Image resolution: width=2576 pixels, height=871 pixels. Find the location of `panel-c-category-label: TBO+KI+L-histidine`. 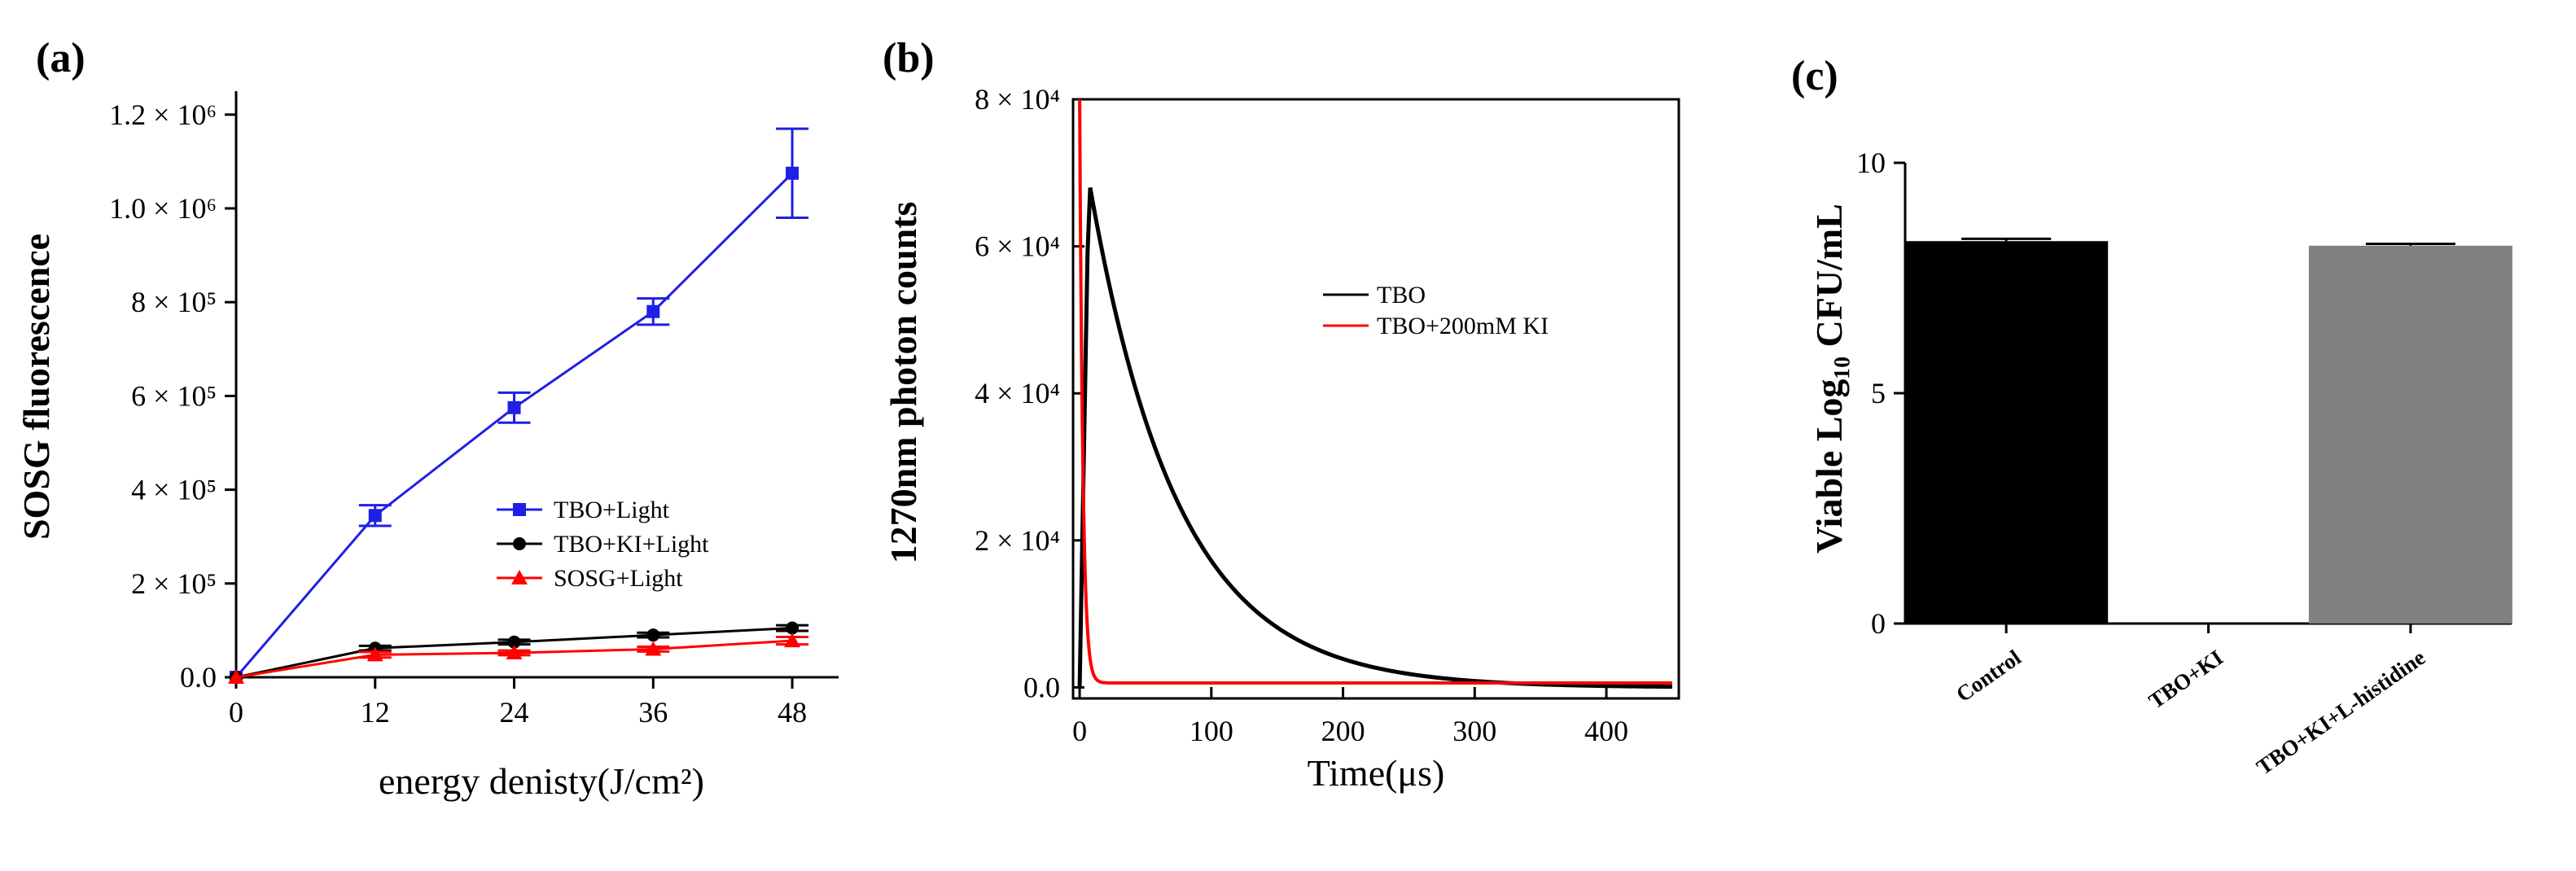

panel-c-category-label: TBO+KI+L-histidine is located at coordinates (2340, 712).